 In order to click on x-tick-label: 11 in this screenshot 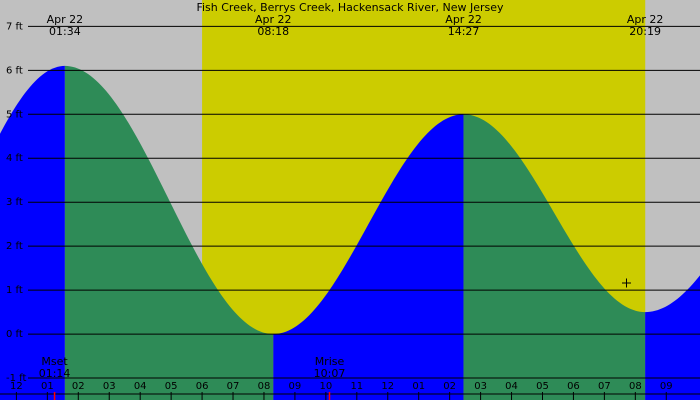, I will do `click(356, 386)`.